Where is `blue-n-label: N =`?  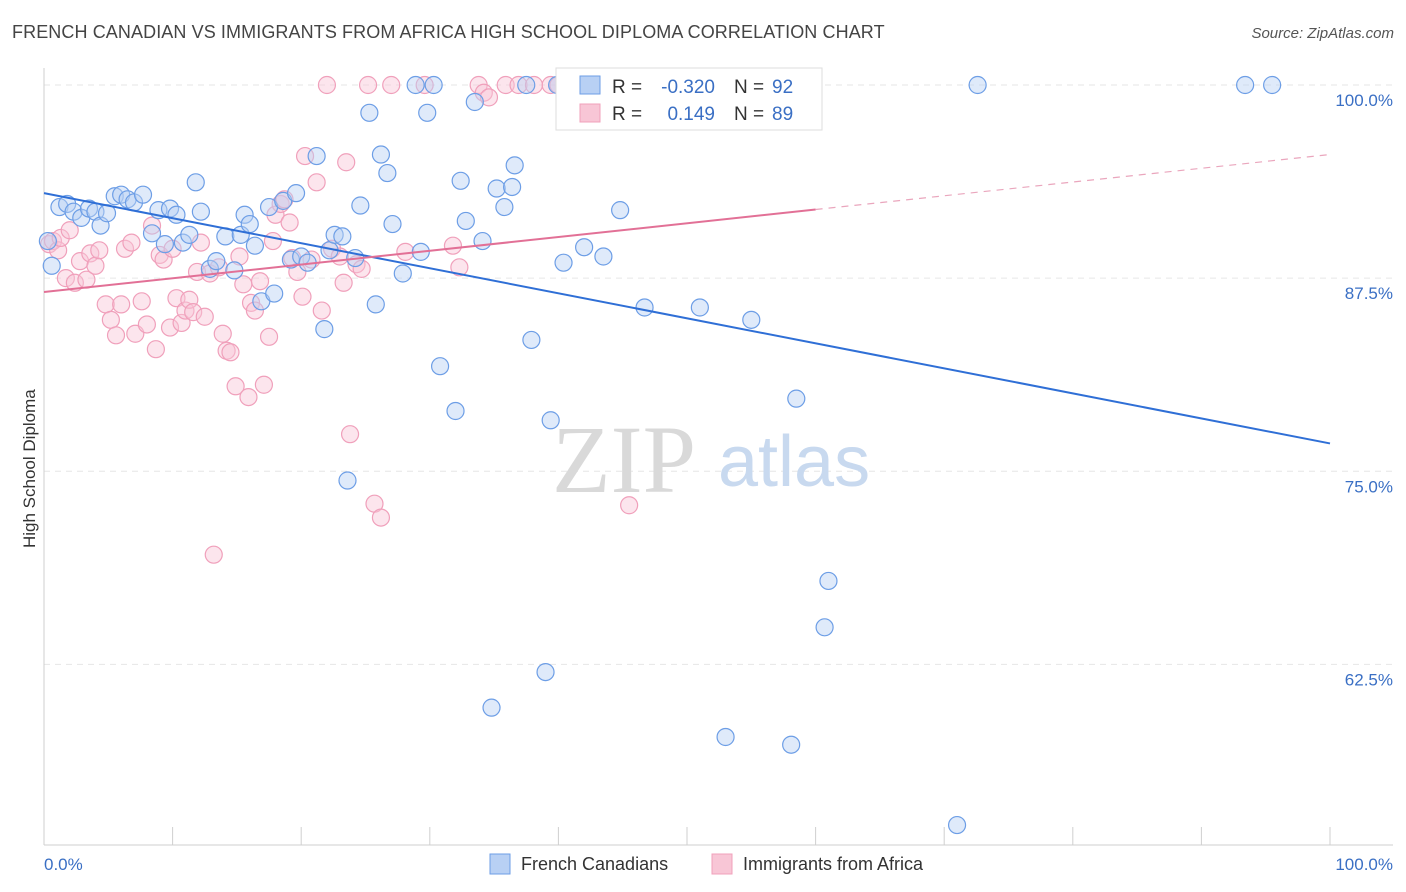 blue-n-label: N = is located at coordinates (749, 87).